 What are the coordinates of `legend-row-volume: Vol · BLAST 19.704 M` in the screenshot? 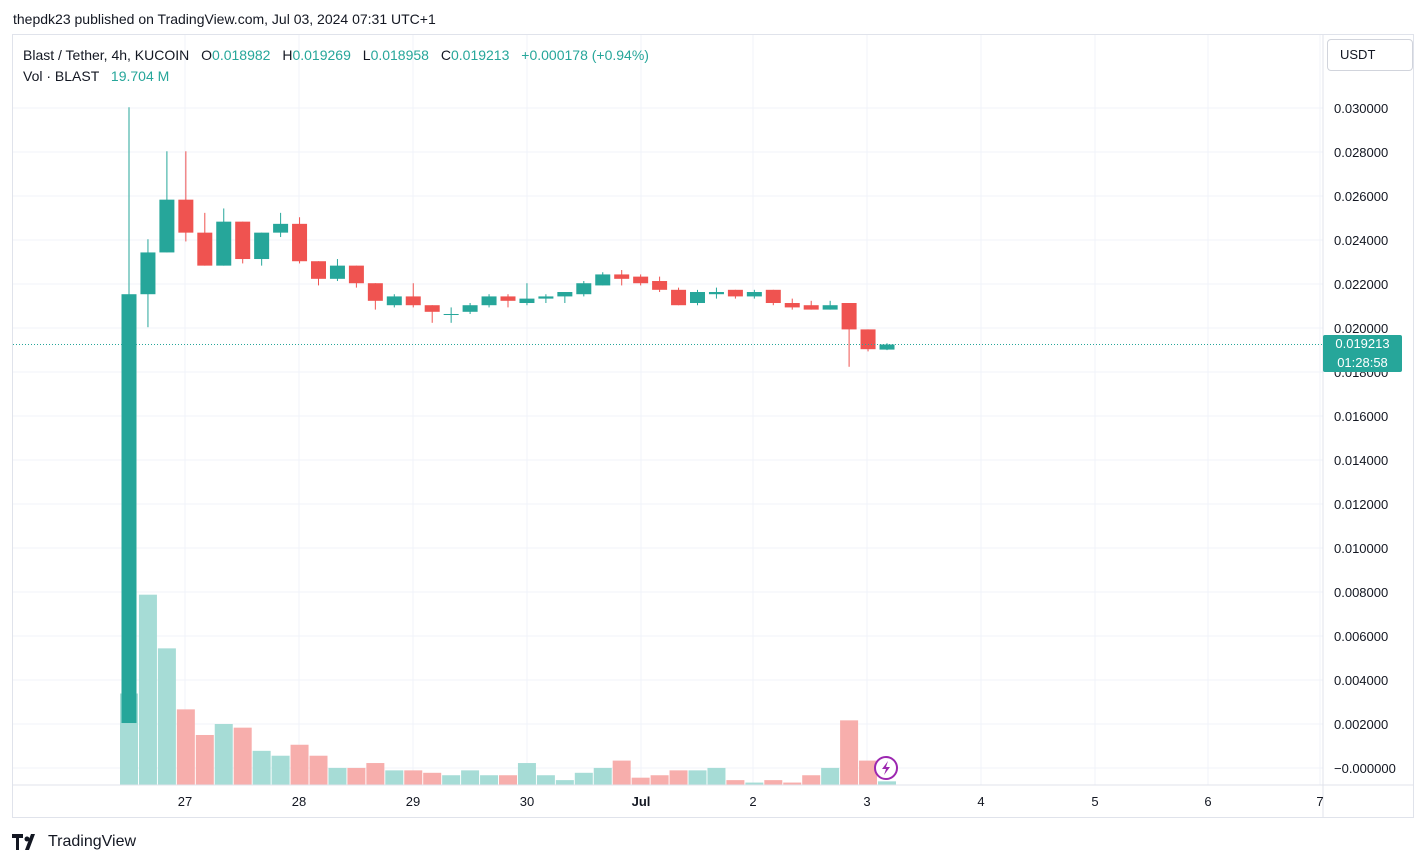 It's located at (336, 76).